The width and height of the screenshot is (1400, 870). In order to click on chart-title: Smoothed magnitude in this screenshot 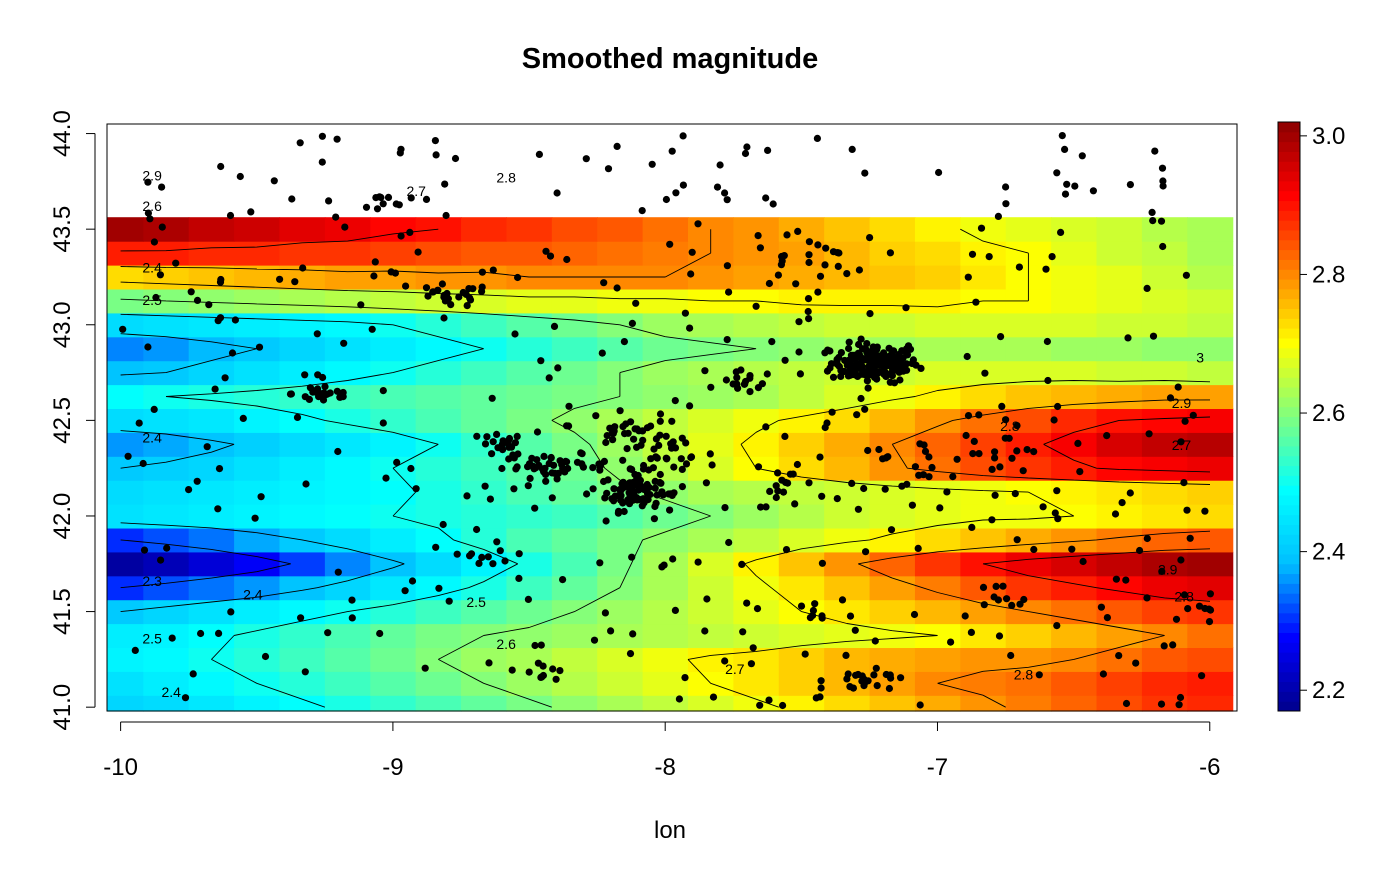, I will do `click(670, 59)`.